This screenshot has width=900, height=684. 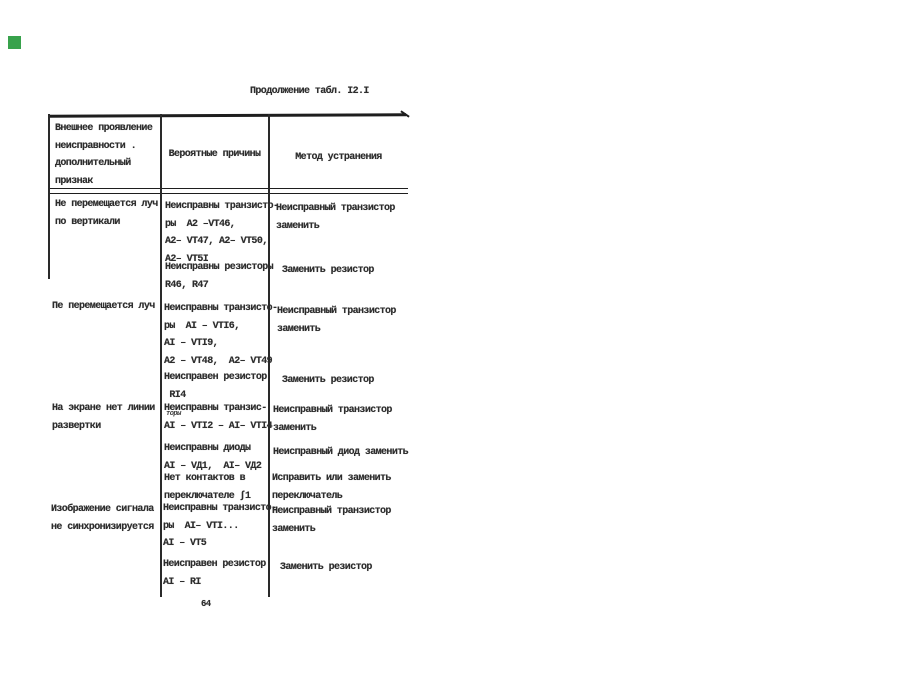 What do you see at coordinates (14, 42) in the screenshot?
I see `green-marker` at bounding box center [14, 42].